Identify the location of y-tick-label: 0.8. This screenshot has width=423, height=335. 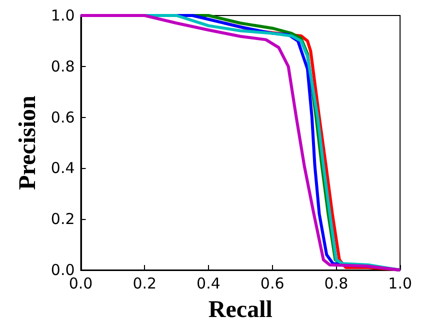
(62, 66).